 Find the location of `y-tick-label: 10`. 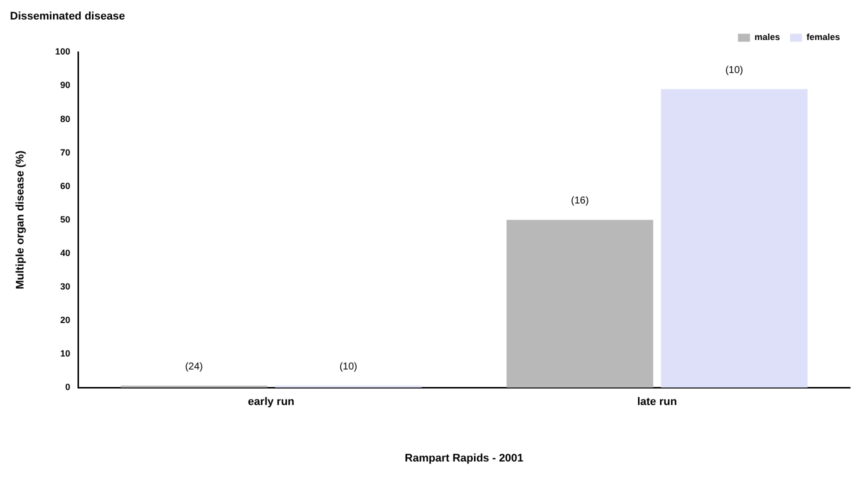

y-tick-label: 10 is located at coordinates (65, 353).